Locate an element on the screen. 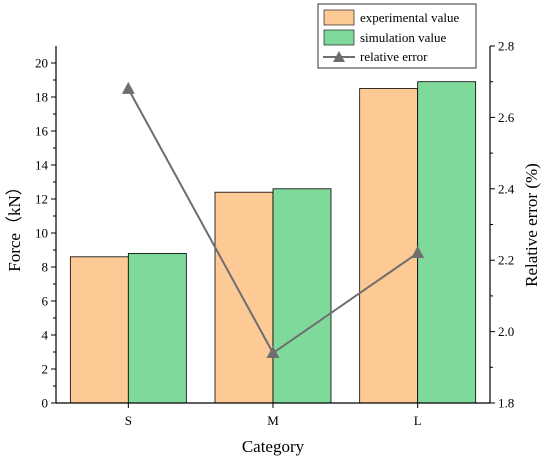  bar-experimental-M is located at coordinates (244, 297).